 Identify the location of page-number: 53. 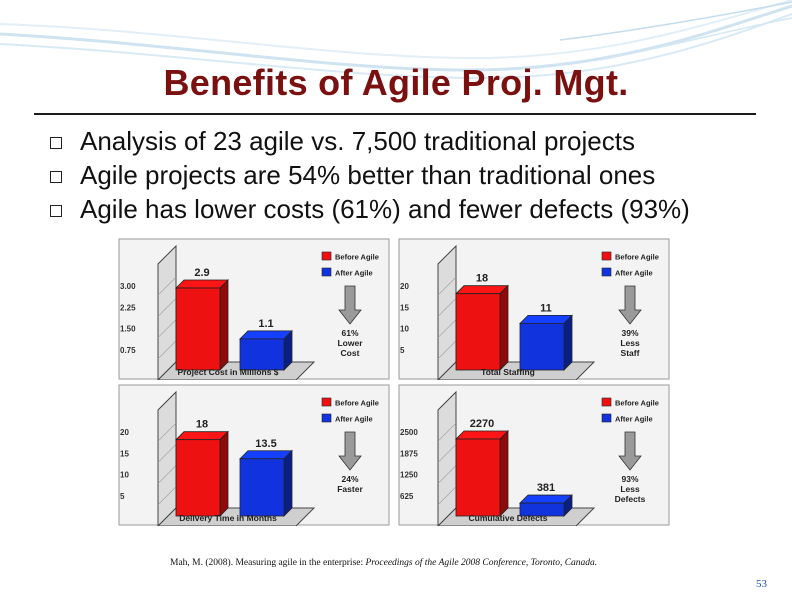
(761, 584).